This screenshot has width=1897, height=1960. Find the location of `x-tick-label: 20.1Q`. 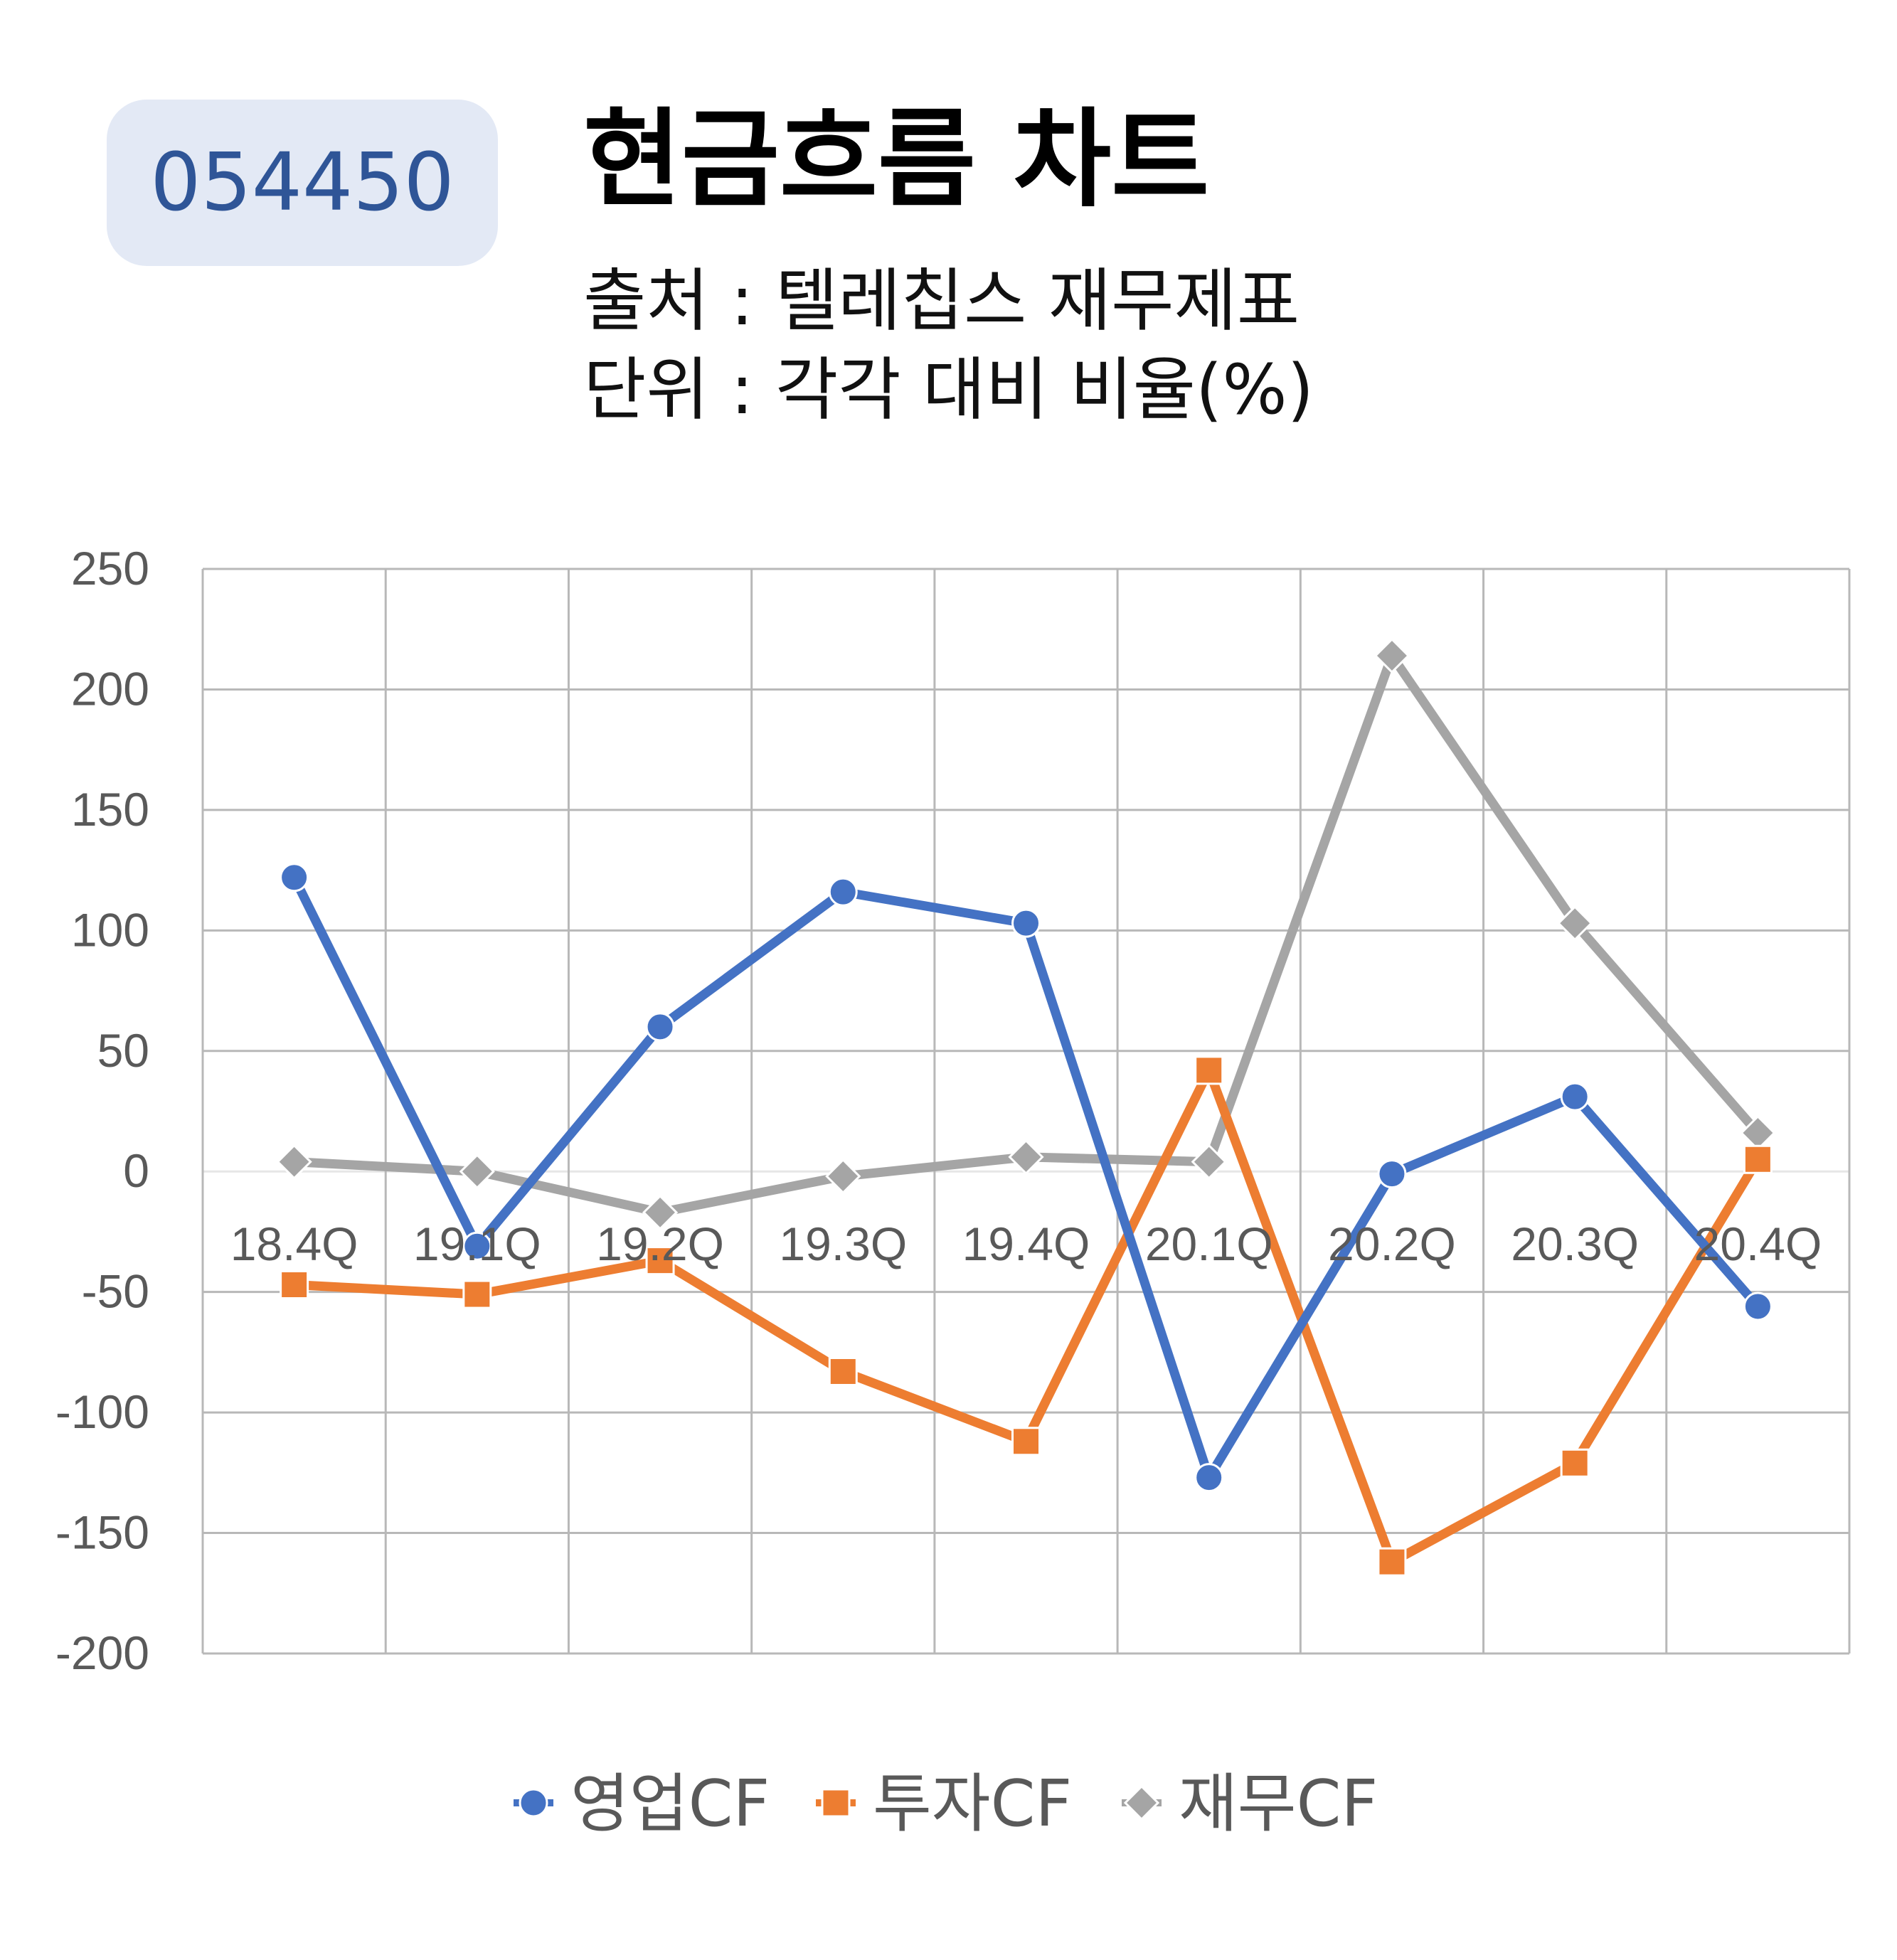

x-tick-label: 20.1Q is located at coordinates (1209, 1244).